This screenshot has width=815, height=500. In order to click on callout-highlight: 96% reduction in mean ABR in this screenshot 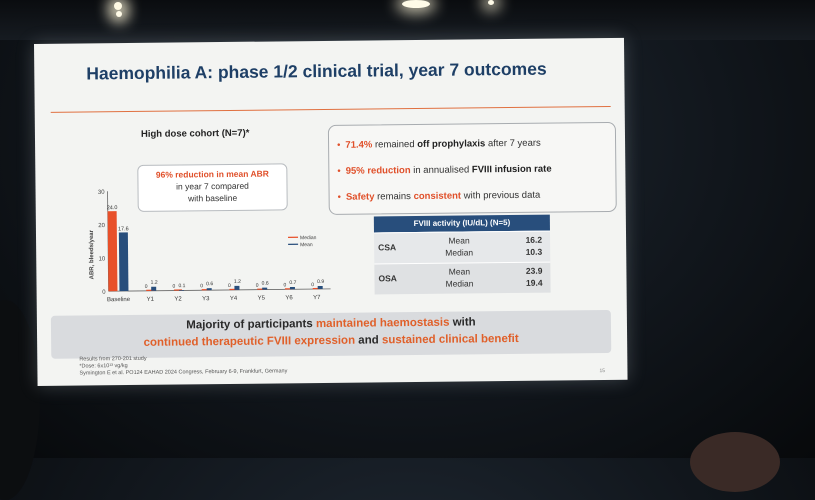, I will do `click(212, 174)`.